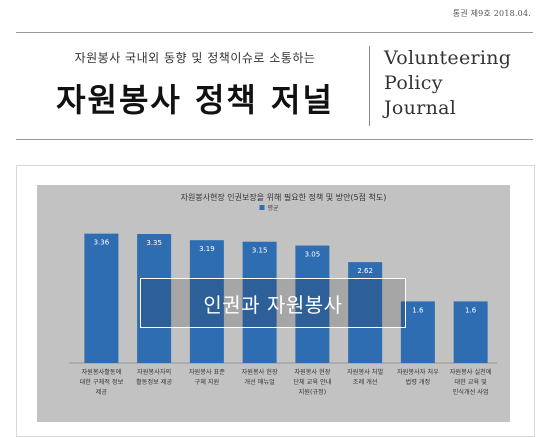 The height and width of the screenshot is (437, 549). What do you see at coordinates (420, 108) in the screenshot?
I see `english-title-line-3: Journal` at bounding box center [420, 108].